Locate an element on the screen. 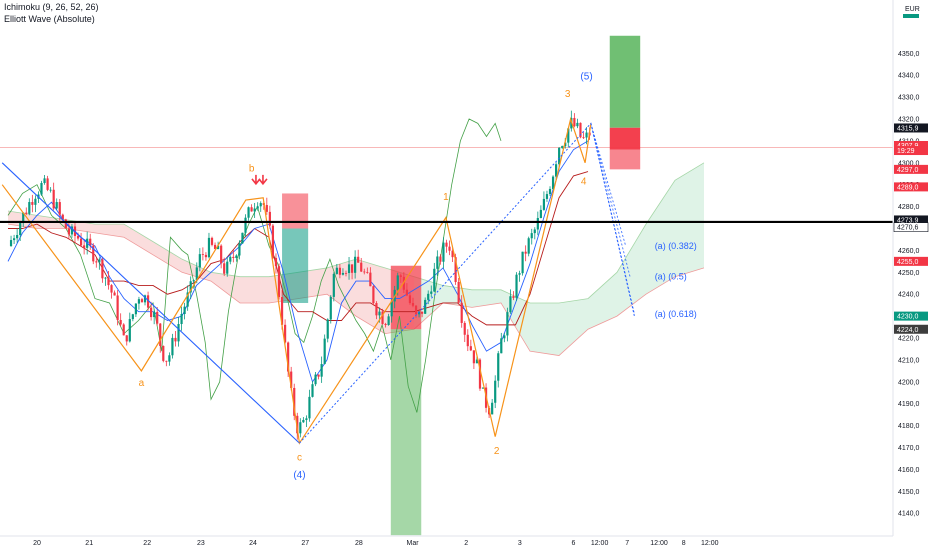 This screenshot has width=932, height=550. time-tick-label: 7 is located at coordinates (627, 543).